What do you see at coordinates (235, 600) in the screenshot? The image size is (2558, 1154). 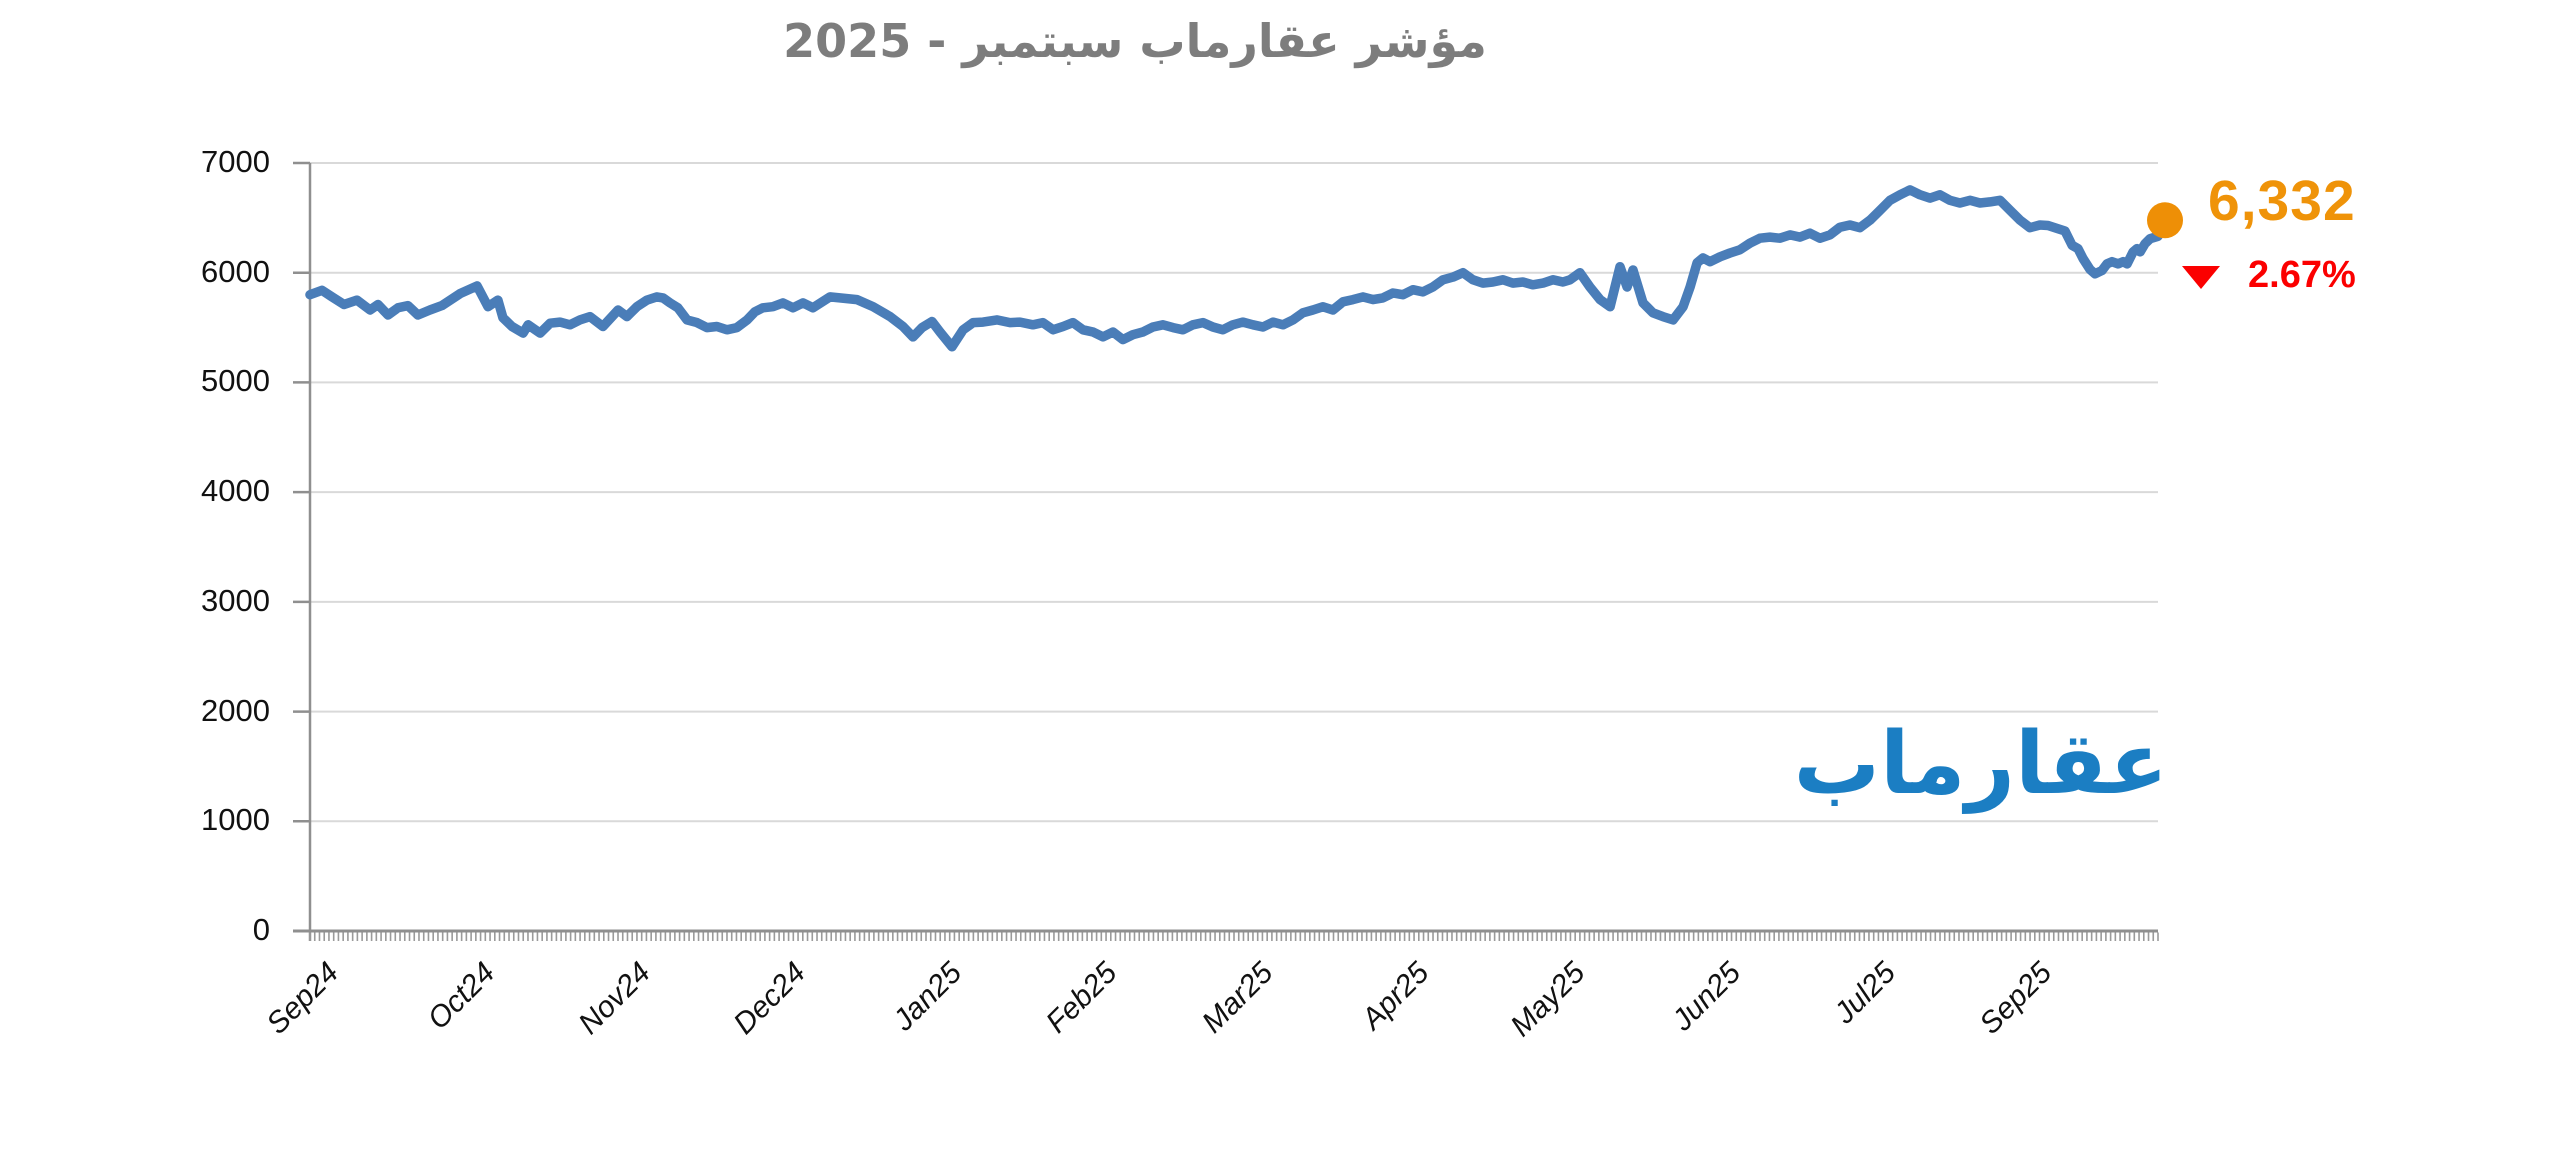 I see `y-tick-label: 3000` at bounding box center [235, 600].